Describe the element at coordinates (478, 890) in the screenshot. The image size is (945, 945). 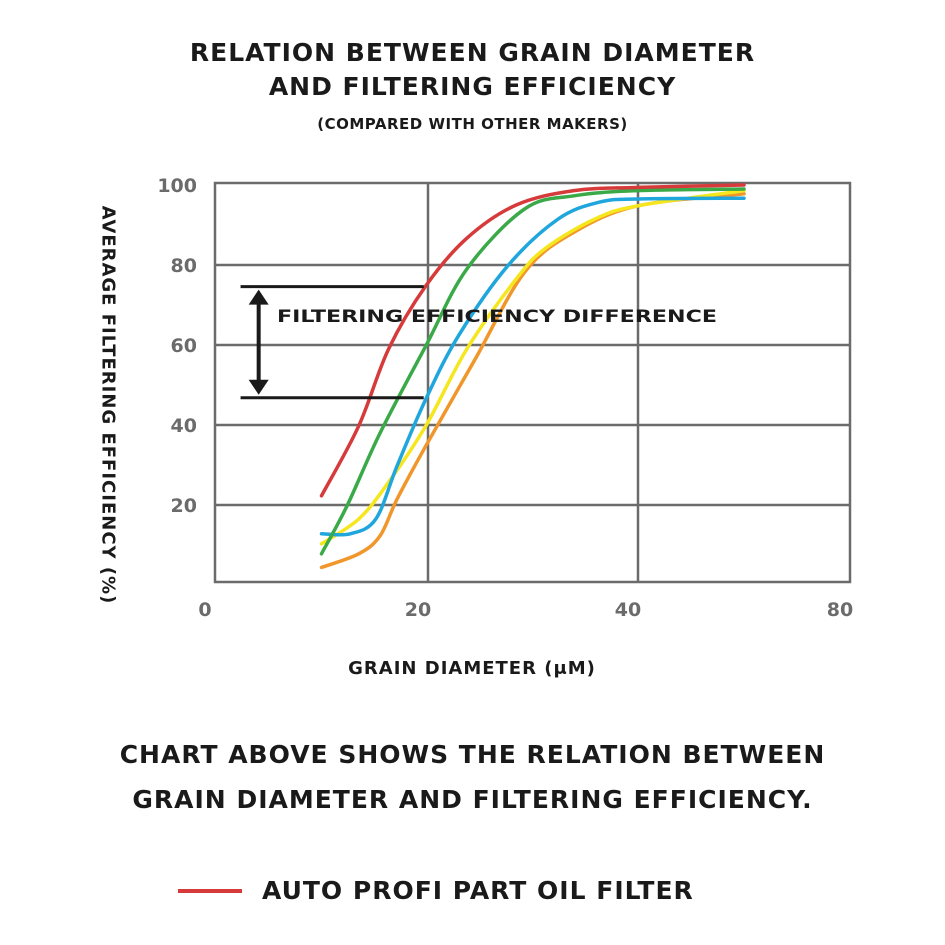
I see `legend-label: AUTO PROFI PART OIL FILTER` at that location.